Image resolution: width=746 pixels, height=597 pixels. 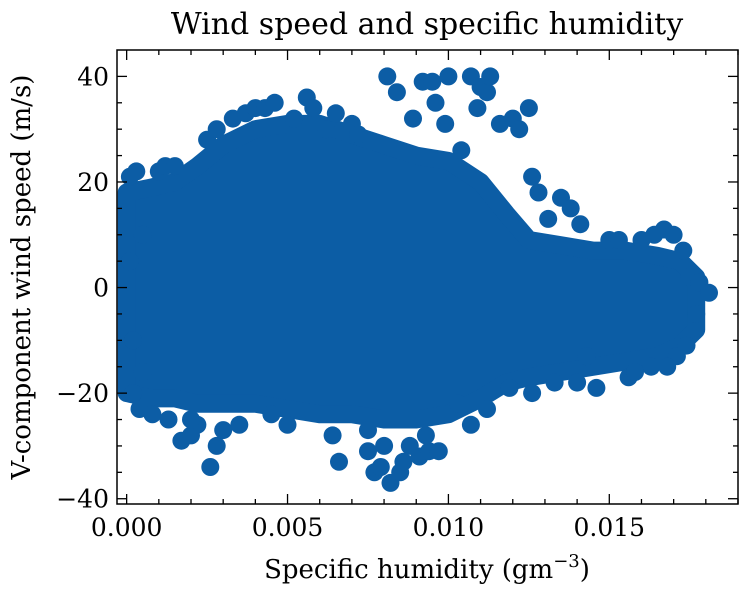 I want to click on x-axis-label: Specific humidity (gm−3), so click(x=427, y=568).